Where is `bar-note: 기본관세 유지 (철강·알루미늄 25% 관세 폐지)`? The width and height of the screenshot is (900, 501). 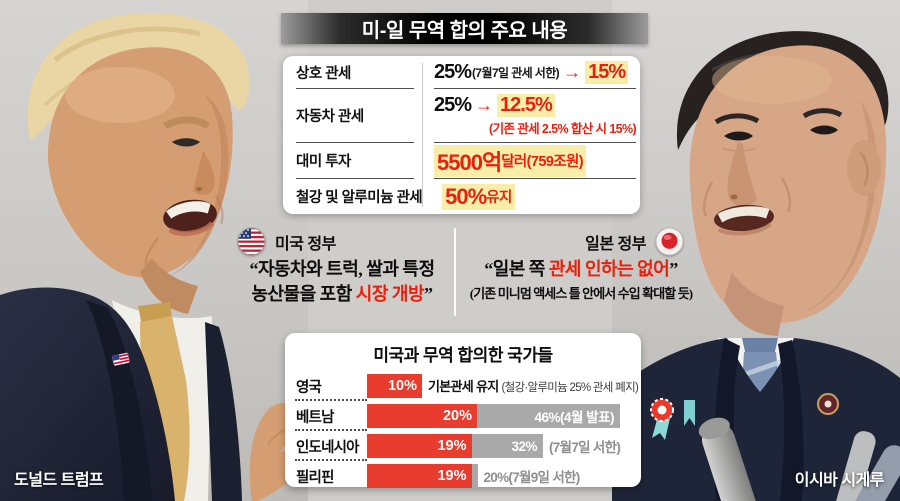
bar-note: 기본관세 유지 (철강·알루미늄 25% 관세 폐지) is located at coordinates (533, 386).